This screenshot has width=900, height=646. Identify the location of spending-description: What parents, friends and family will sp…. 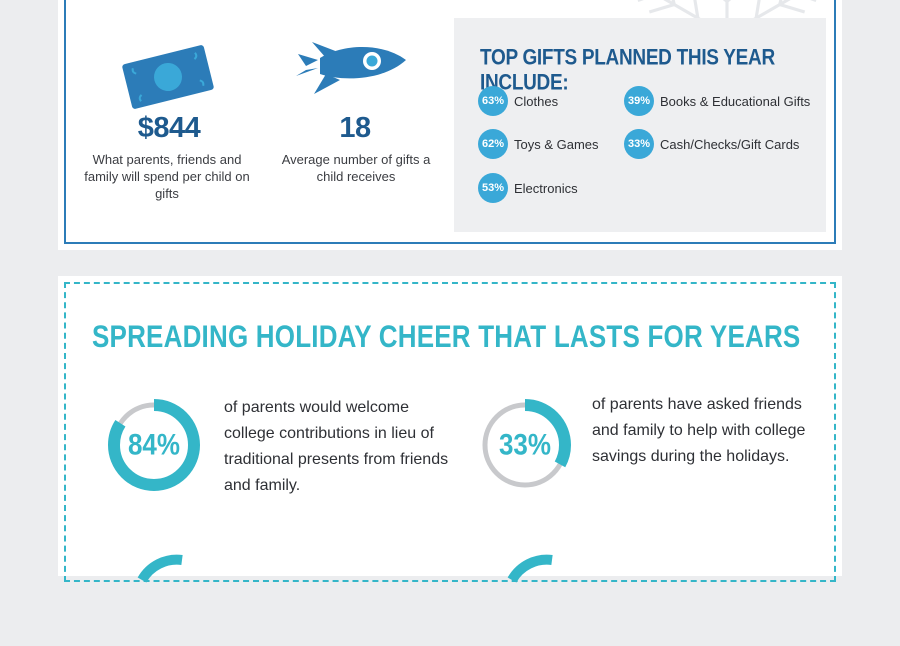
(167, 176).